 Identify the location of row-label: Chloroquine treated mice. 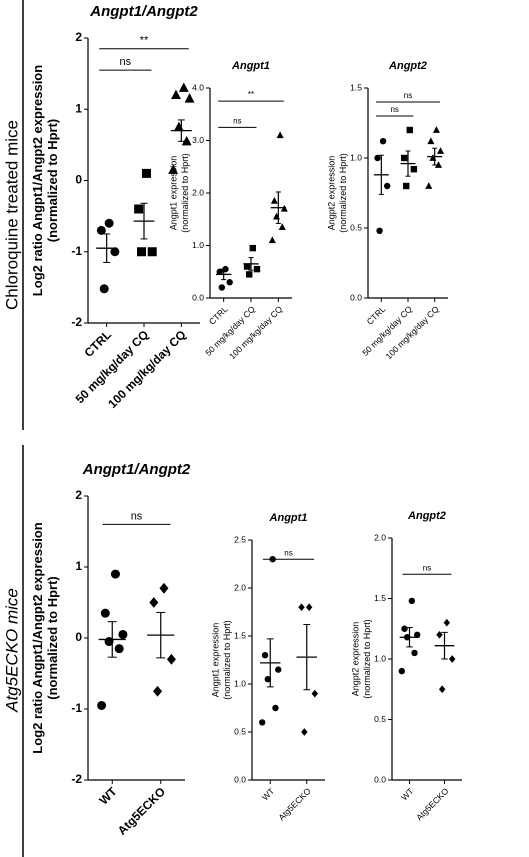
(11, 215).